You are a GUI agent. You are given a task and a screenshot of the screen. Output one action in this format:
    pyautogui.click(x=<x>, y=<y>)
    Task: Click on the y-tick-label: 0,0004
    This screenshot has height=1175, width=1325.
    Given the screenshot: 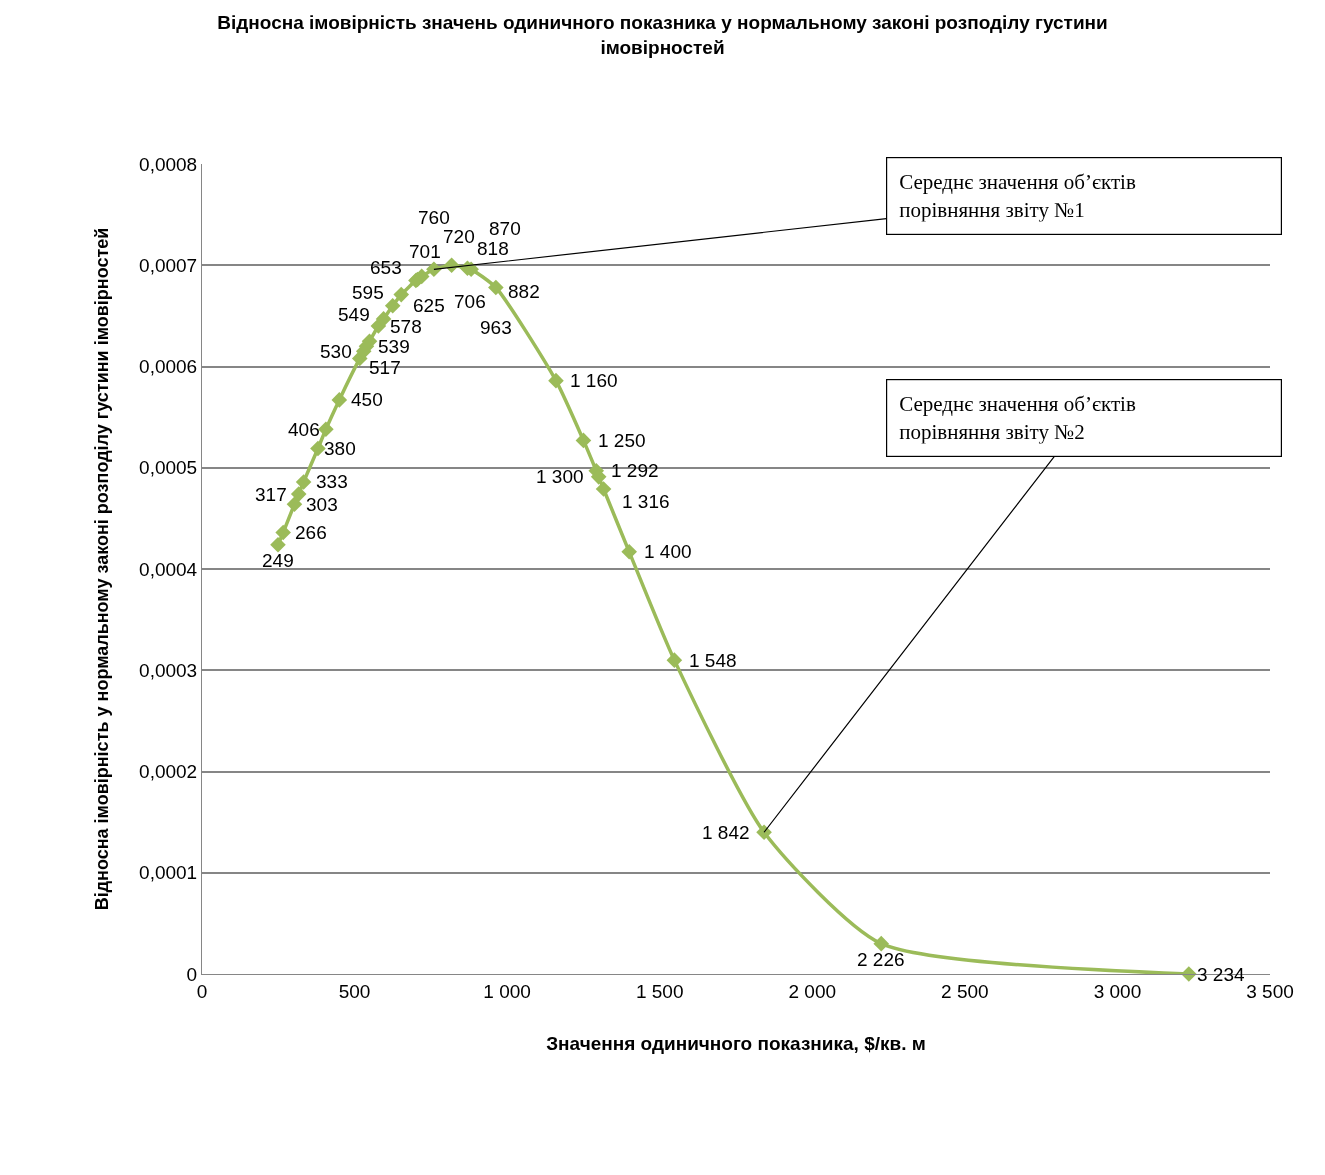 What is the action you would take?
    pyautogui.click(x=168, y=569)
    